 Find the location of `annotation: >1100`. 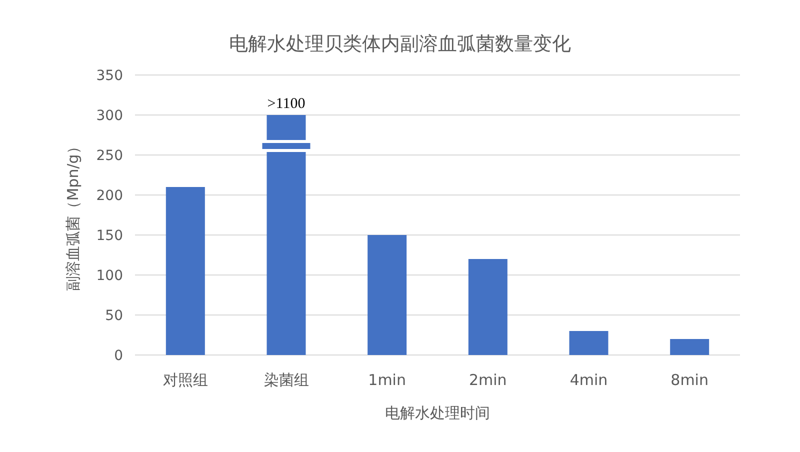

annotation: >1100 is located at coordinates (286, 104).